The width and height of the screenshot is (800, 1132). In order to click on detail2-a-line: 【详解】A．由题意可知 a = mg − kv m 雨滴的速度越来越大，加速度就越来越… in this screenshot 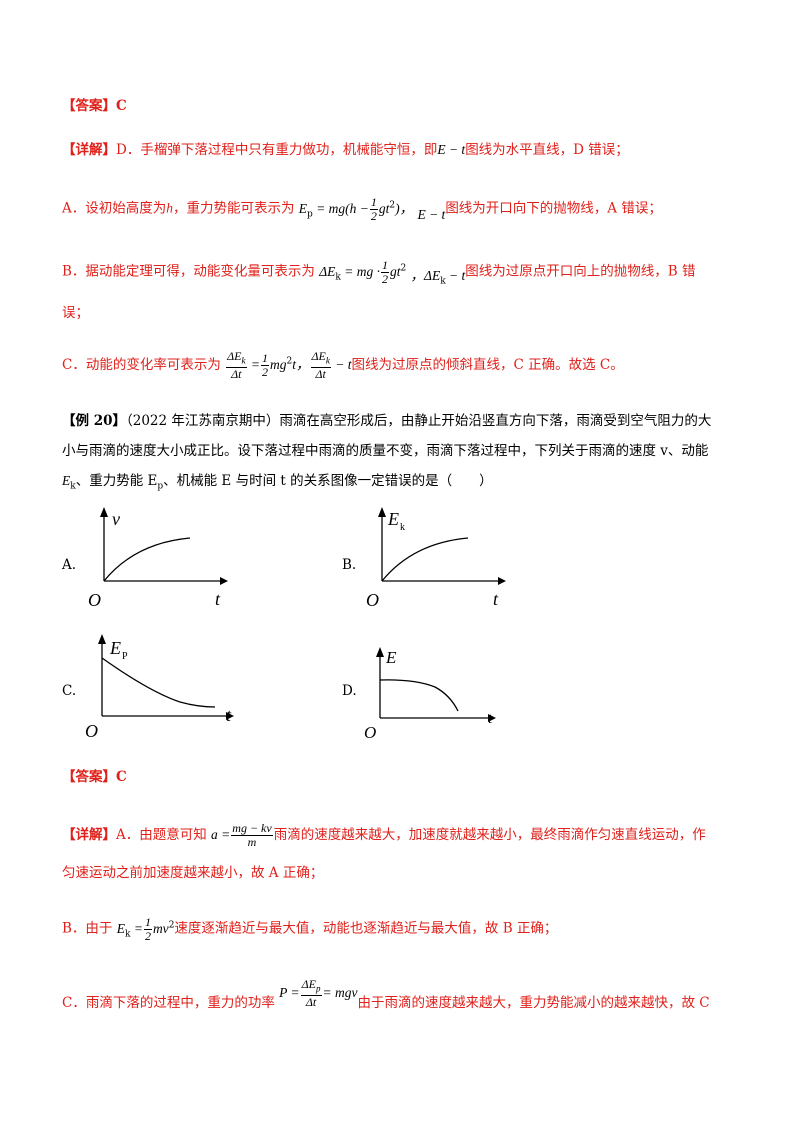, I will do `click(401, 835)`.